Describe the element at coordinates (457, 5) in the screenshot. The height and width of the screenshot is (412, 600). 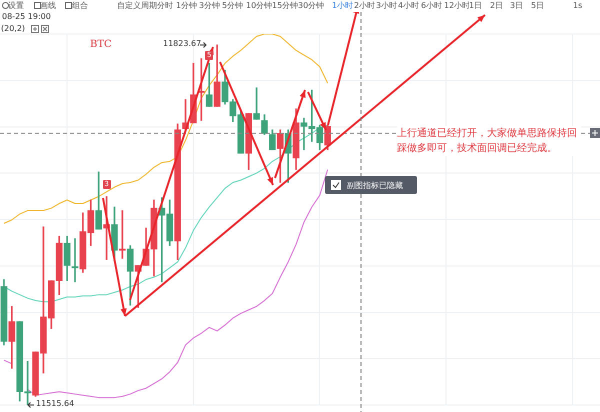
I see `text: 12小时` at that location.